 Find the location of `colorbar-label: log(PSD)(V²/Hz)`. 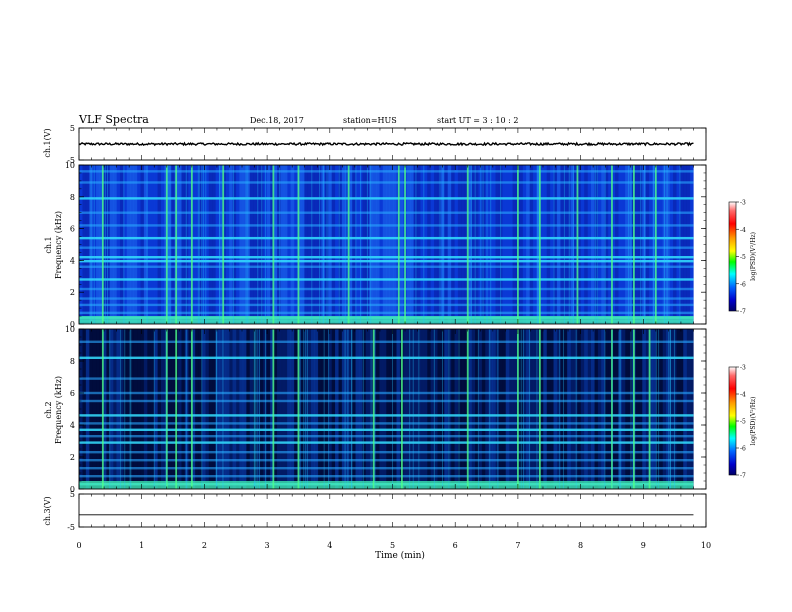

colorbar-label: log(PSD)(V²/Hz) is located at coordinates (753, 256).